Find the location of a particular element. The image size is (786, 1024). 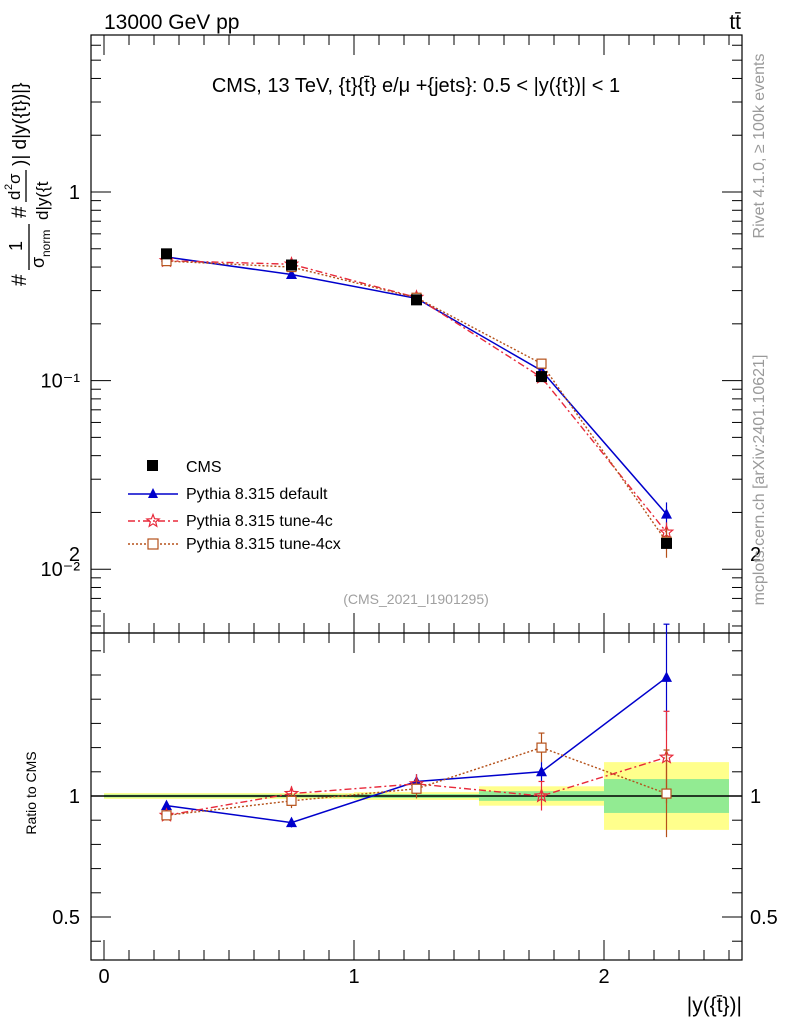

svg-text: d is located at coordinates (14, 195).